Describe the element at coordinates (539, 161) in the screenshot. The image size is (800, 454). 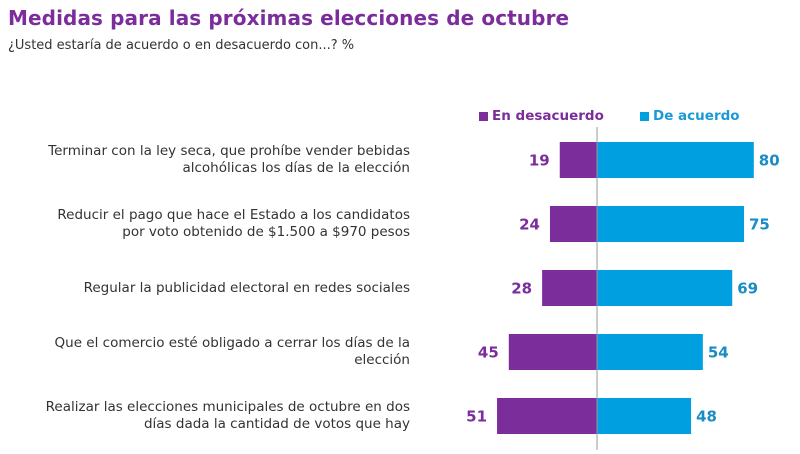
I see `value-label-disagree: 19` at that location.